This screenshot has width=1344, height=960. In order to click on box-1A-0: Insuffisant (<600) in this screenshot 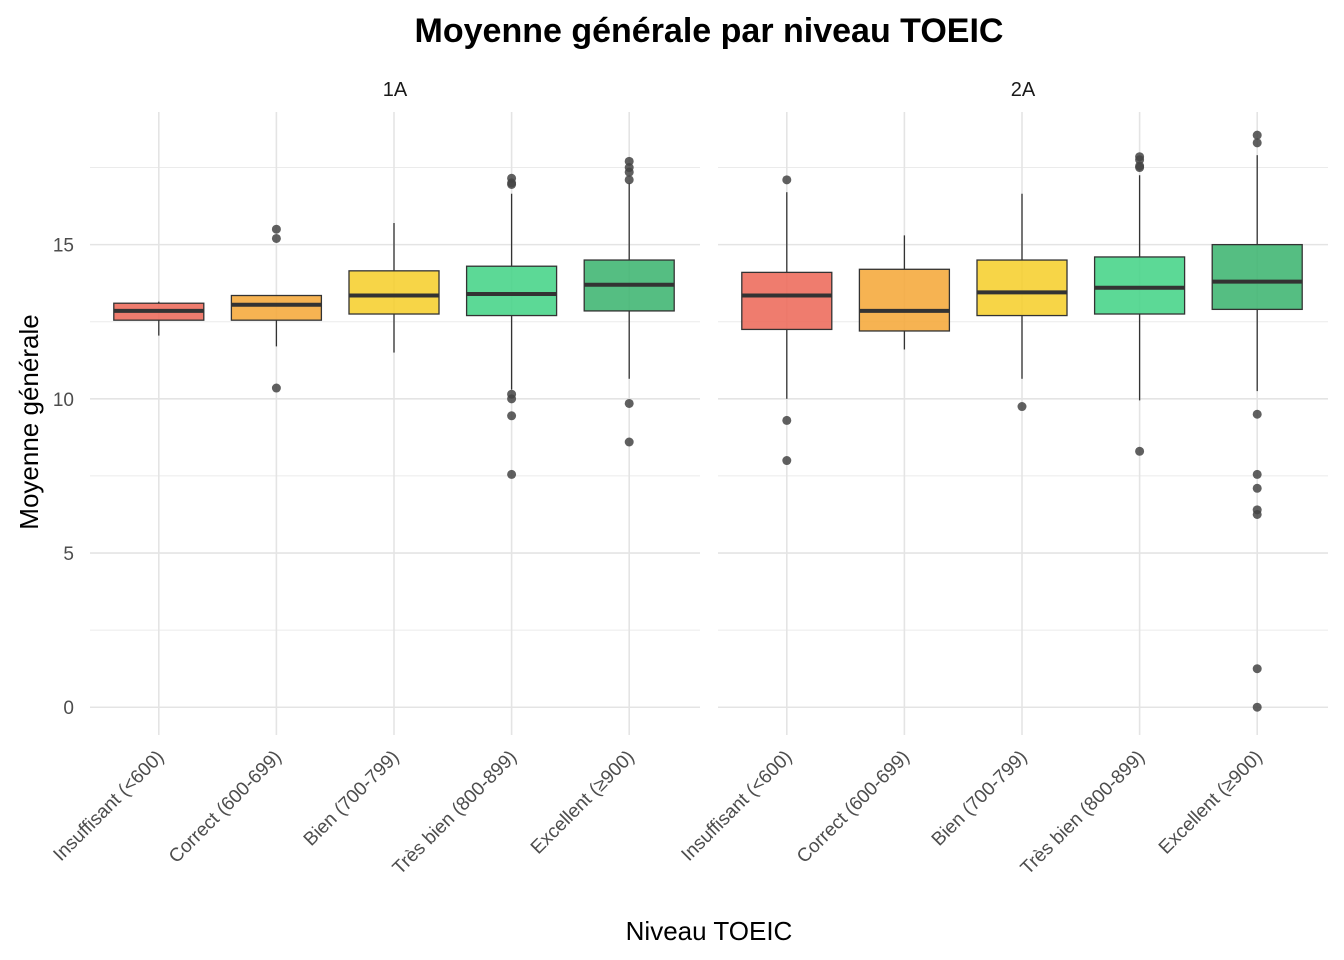, I will do `click(127, 583)`.